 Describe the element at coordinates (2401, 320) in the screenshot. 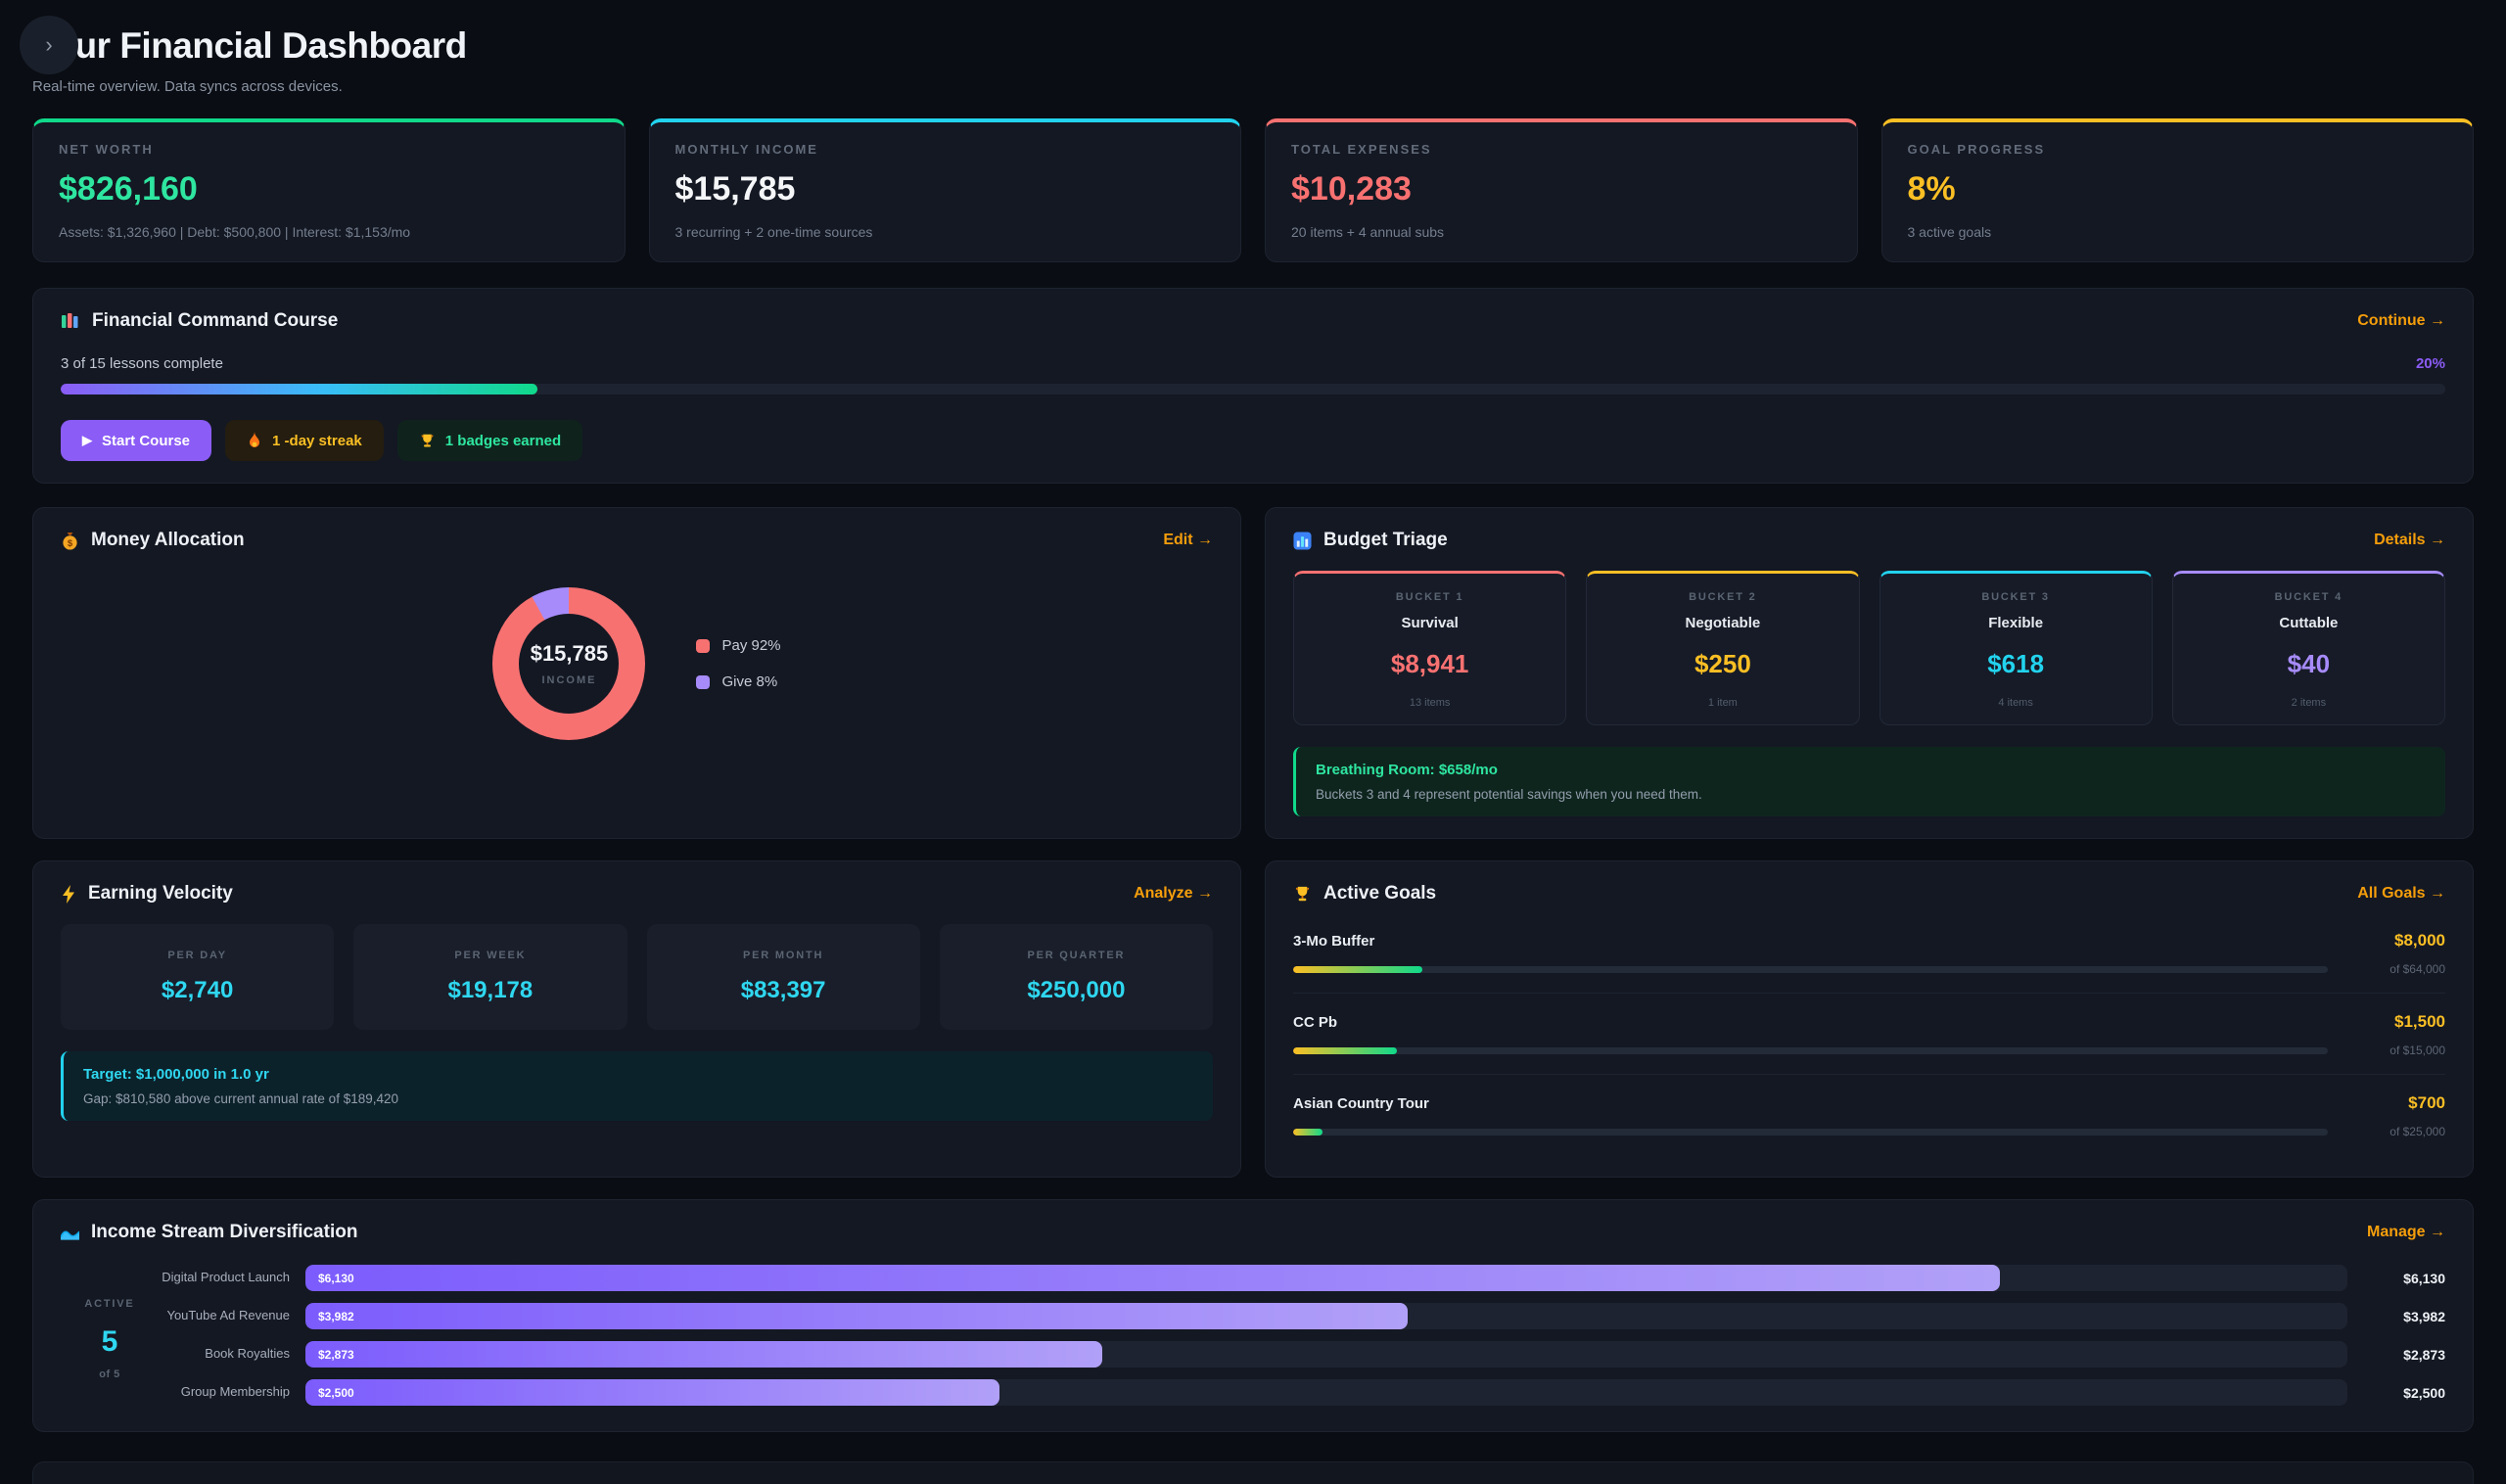

I see `continue-link: Continue →` at that location.